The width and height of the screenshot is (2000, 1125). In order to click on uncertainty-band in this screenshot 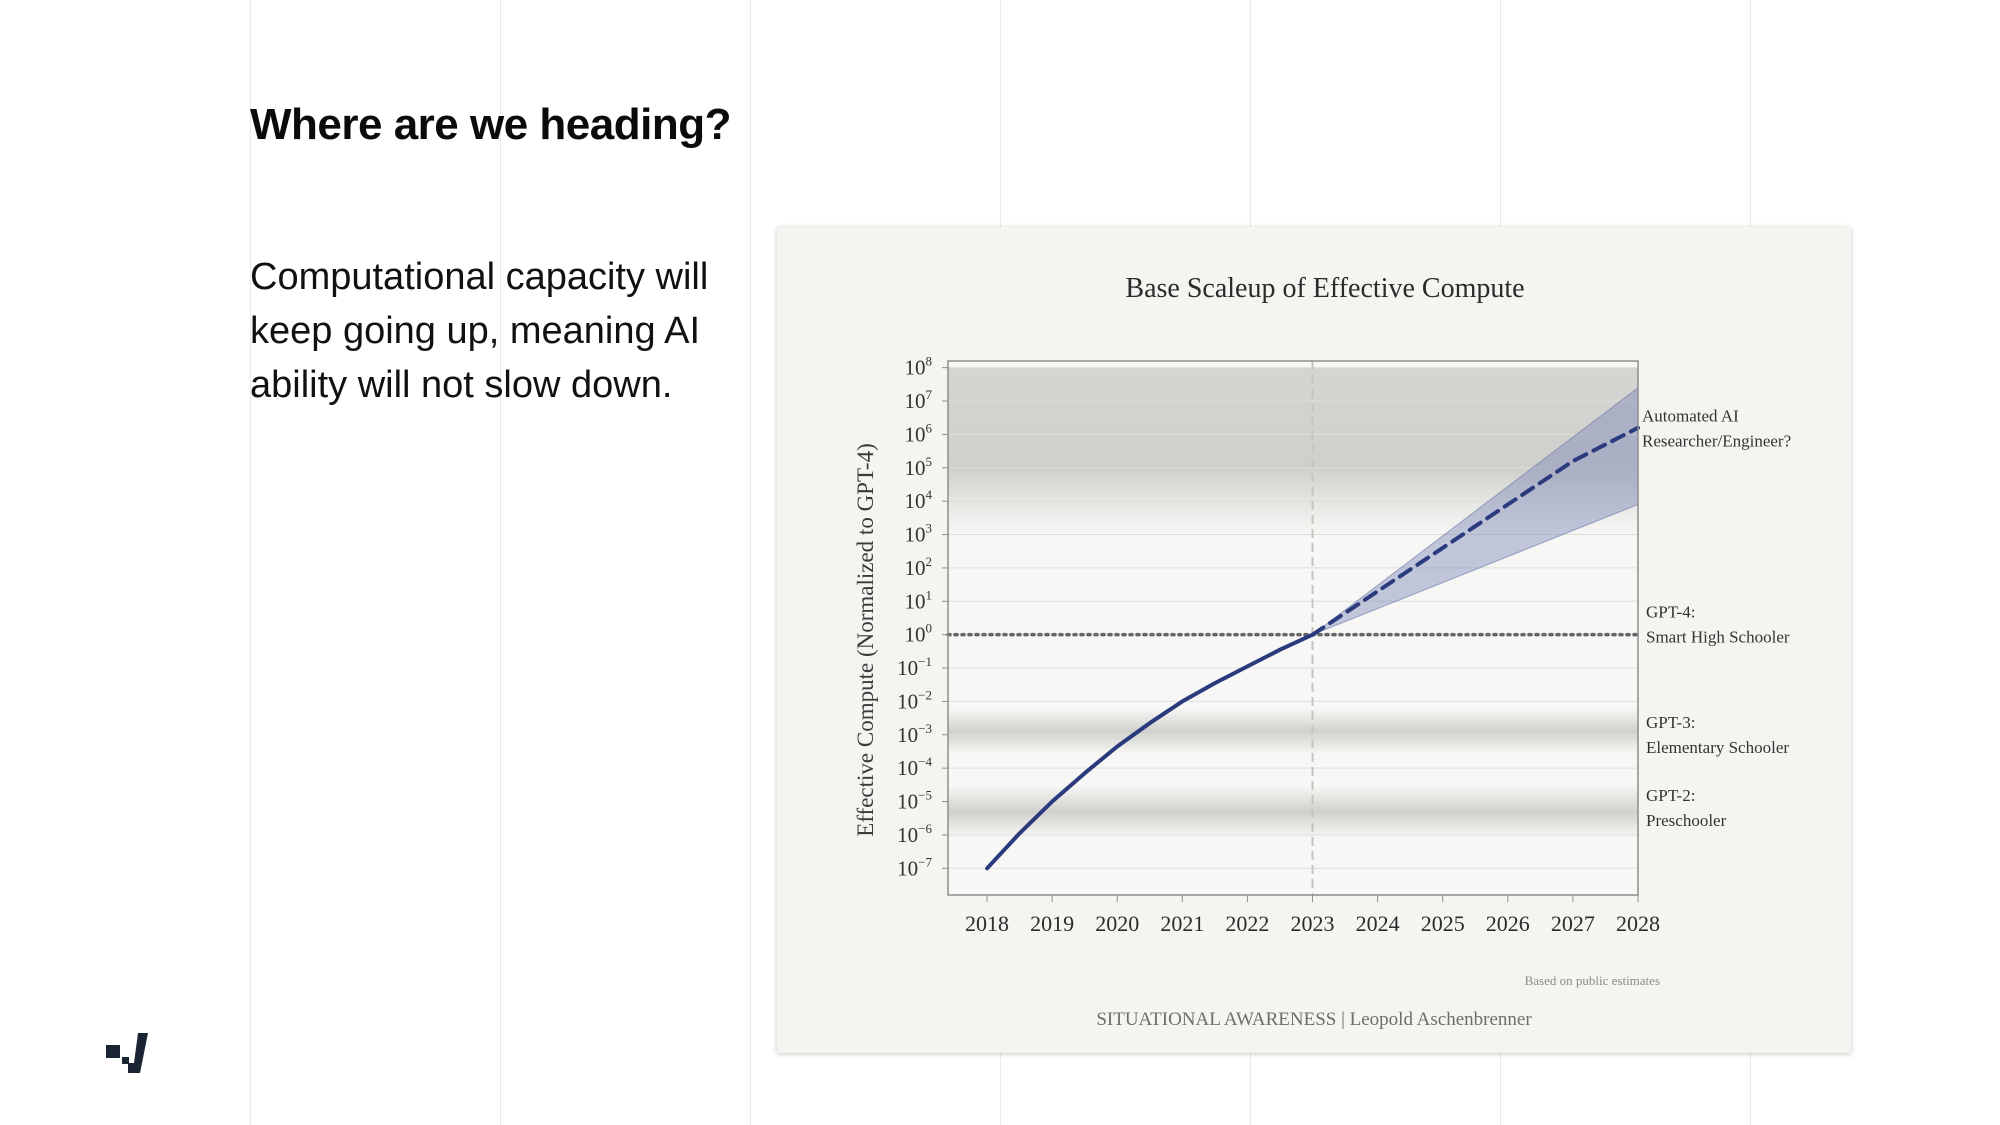, I will do `click(1475, 511)`.